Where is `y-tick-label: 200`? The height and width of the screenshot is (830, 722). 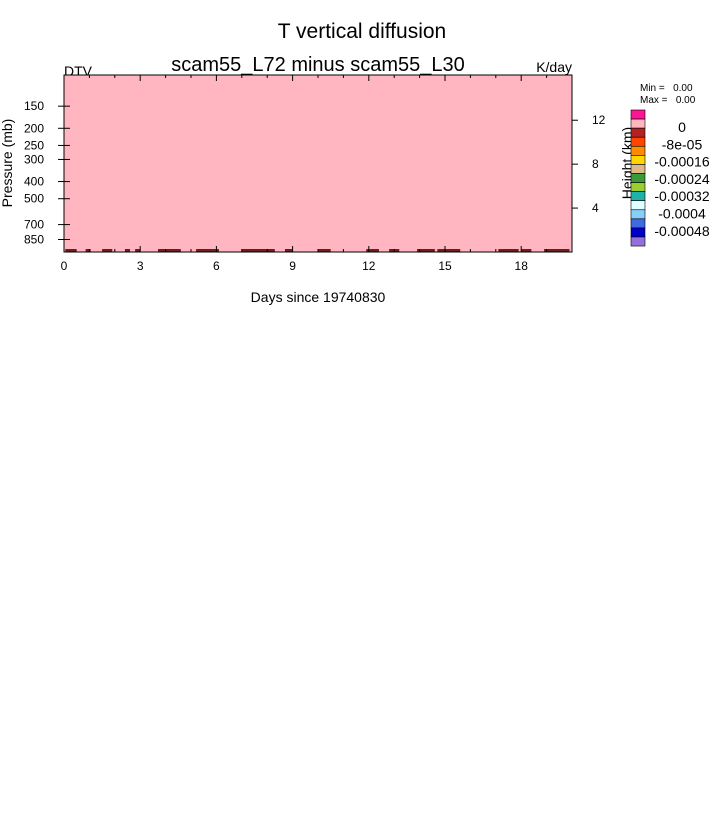 y-tick-label: 200 is located at coordinates (34, 128).